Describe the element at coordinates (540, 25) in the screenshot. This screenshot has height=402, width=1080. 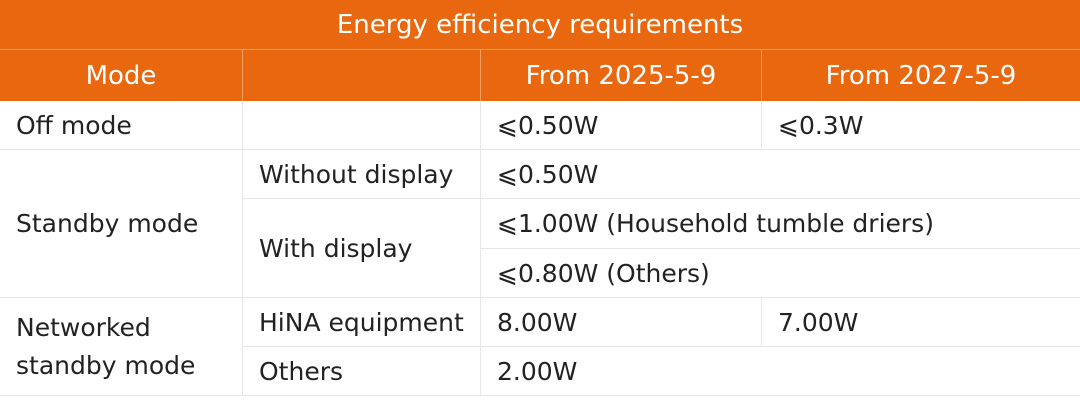
I see `table-title: Energy efficiency requirements` at that location.